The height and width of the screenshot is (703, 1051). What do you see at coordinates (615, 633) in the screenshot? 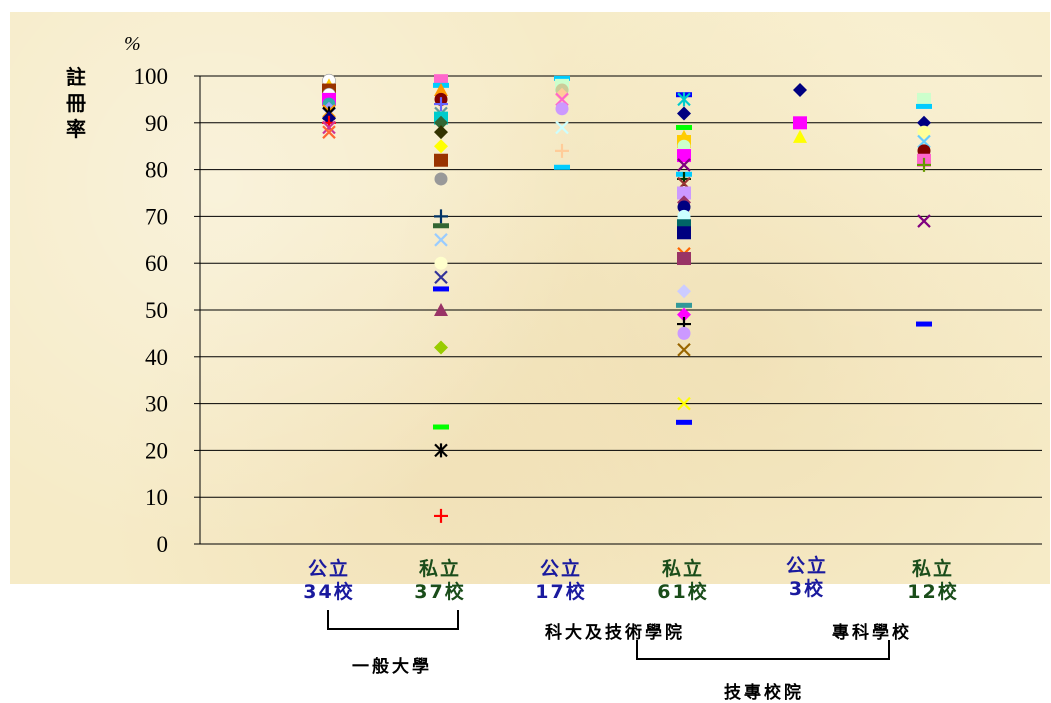
I see `tech-university-label: 科大及技術學院` at bounding box center [615, 633].